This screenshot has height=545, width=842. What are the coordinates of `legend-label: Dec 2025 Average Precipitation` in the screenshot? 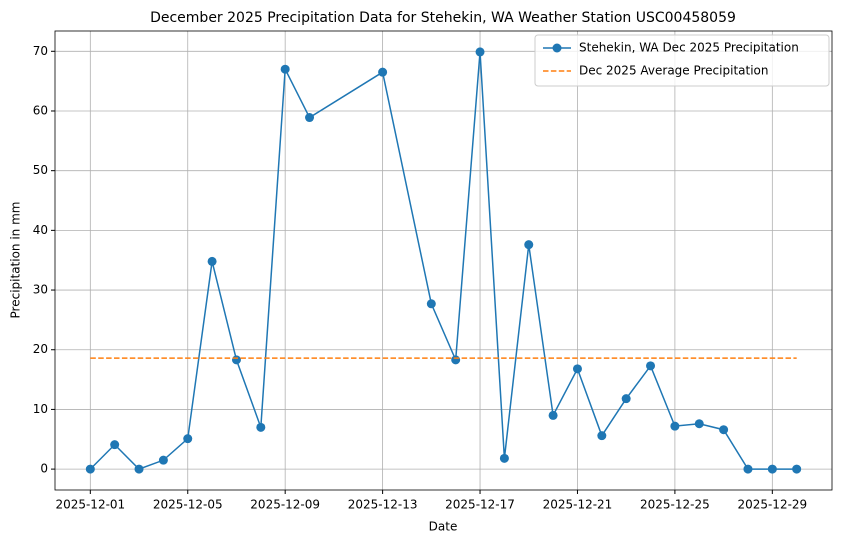 It's located at (674, 71).